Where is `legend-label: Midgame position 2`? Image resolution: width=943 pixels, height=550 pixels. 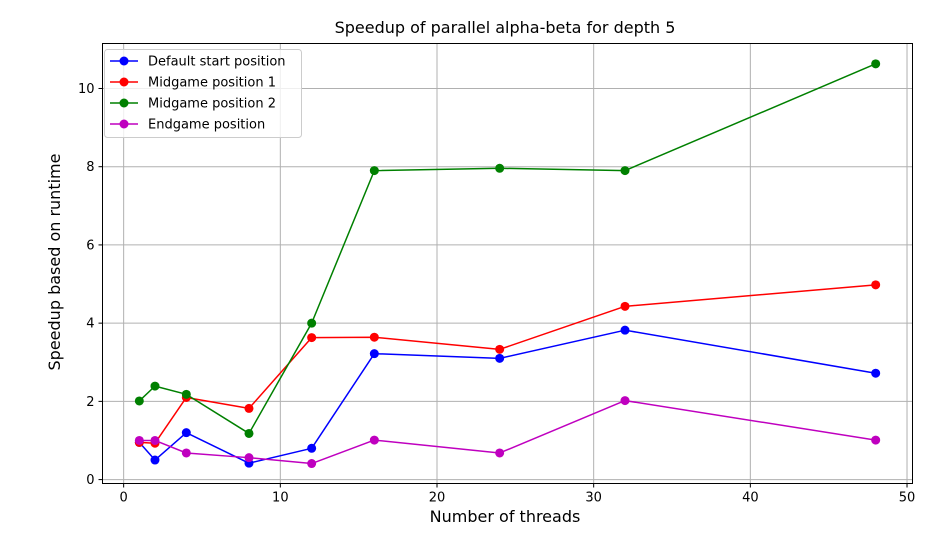
legend-label: Midgame position 2 is located at coordinates (212, 104).